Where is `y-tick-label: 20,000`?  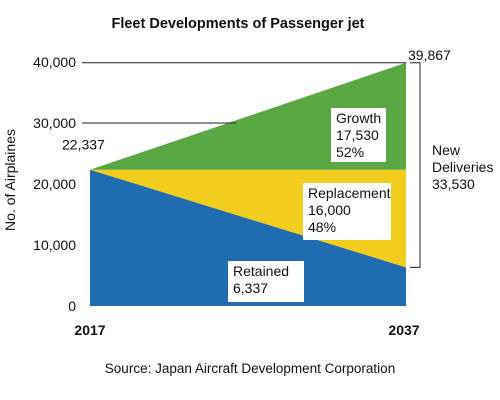 y-tick-label: 20,000 is located at coordinates (54, 184).